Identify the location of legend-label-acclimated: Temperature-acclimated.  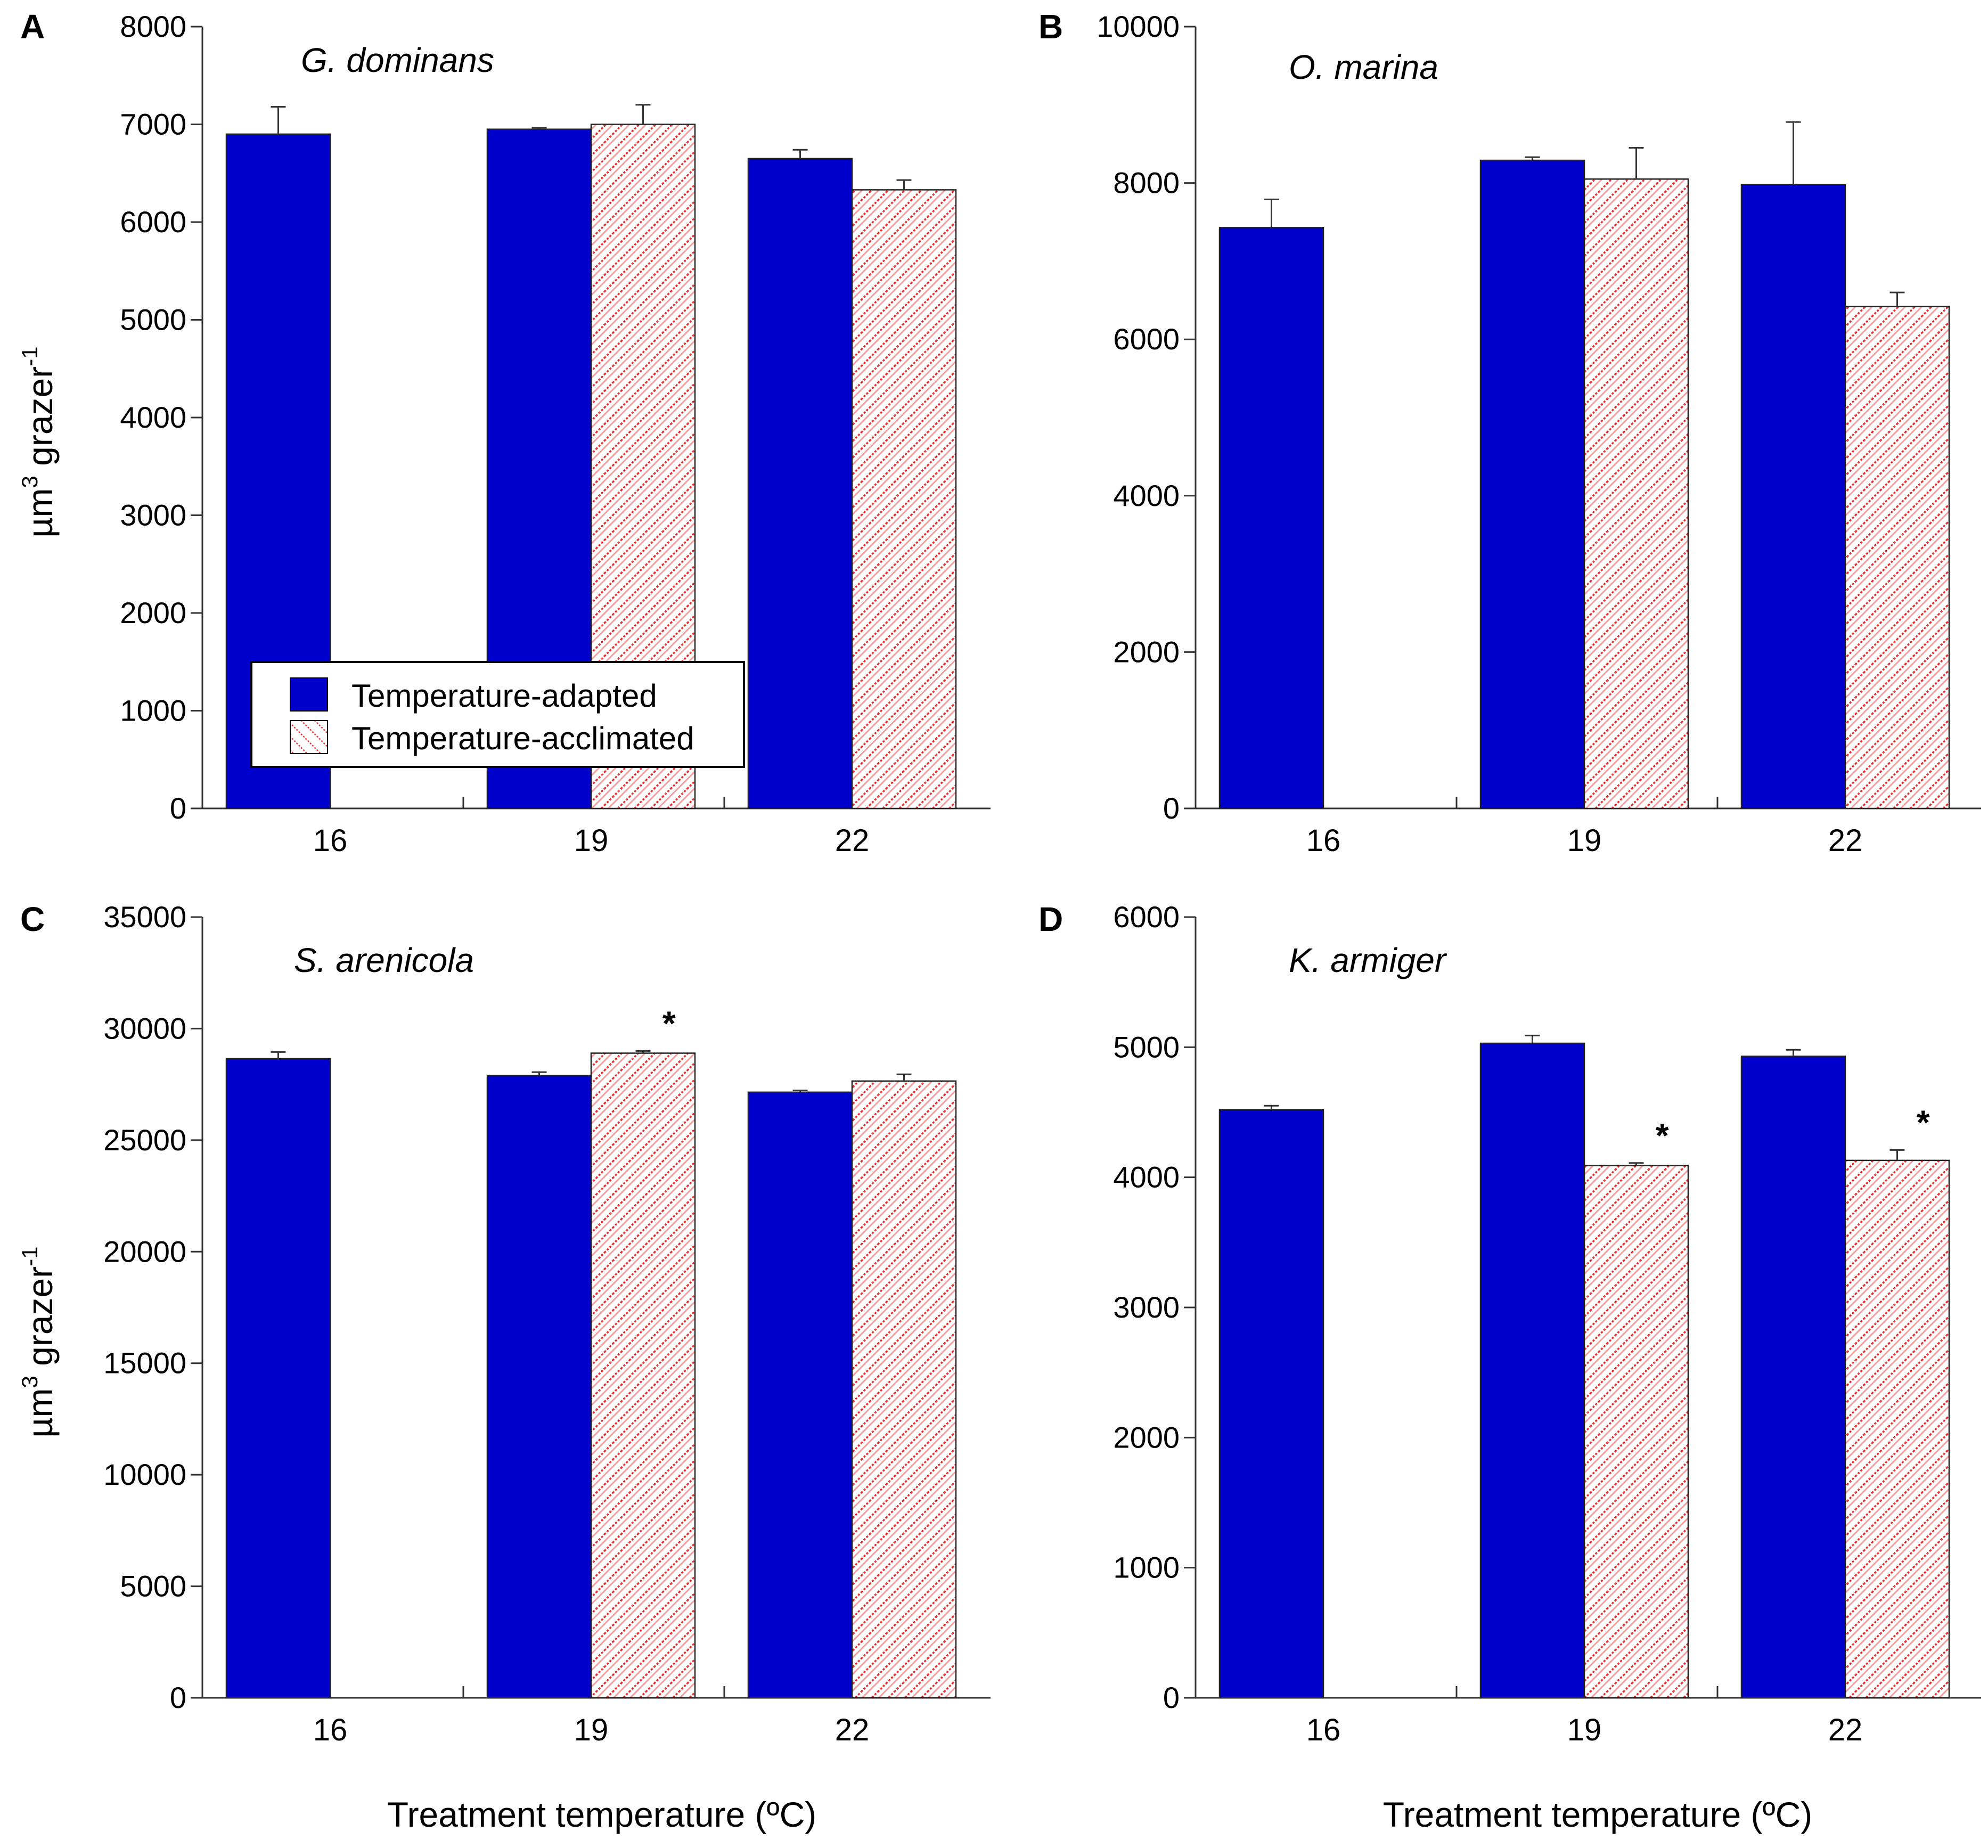
(522, 738).